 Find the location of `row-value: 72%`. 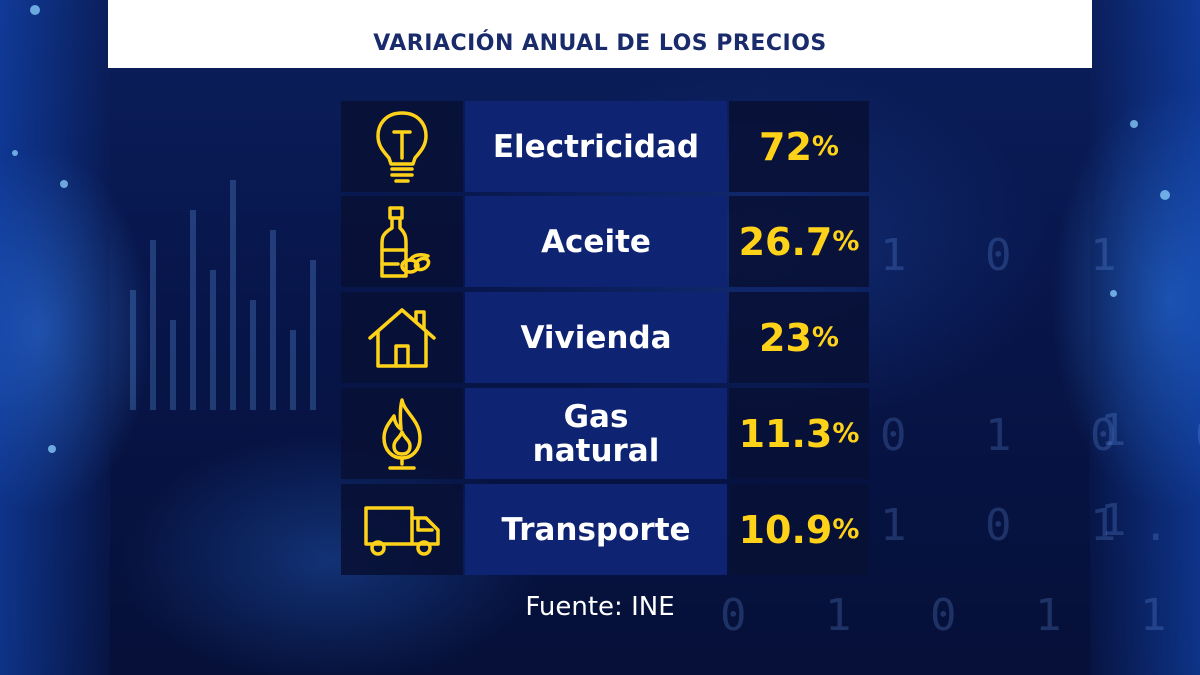

row-value: 72% is located at coordinates (799, 146).